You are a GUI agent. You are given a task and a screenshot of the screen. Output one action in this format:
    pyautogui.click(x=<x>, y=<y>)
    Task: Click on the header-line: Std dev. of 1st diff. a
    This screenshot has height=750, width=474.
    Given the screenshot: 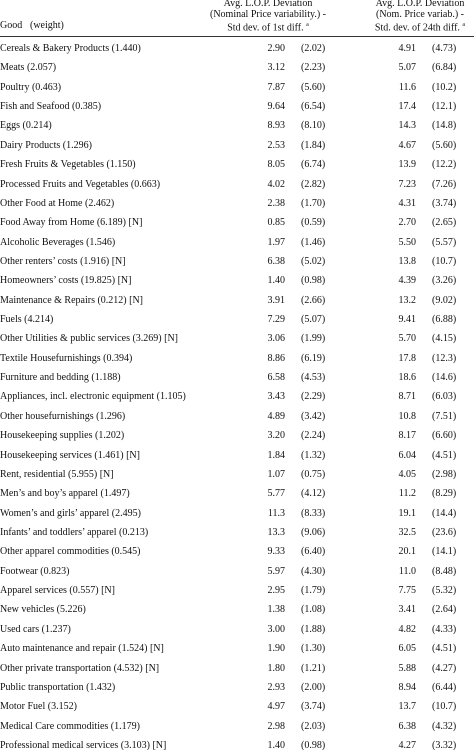 What is the action you would take?
    pyautogui.click(x=268, y=26)
    